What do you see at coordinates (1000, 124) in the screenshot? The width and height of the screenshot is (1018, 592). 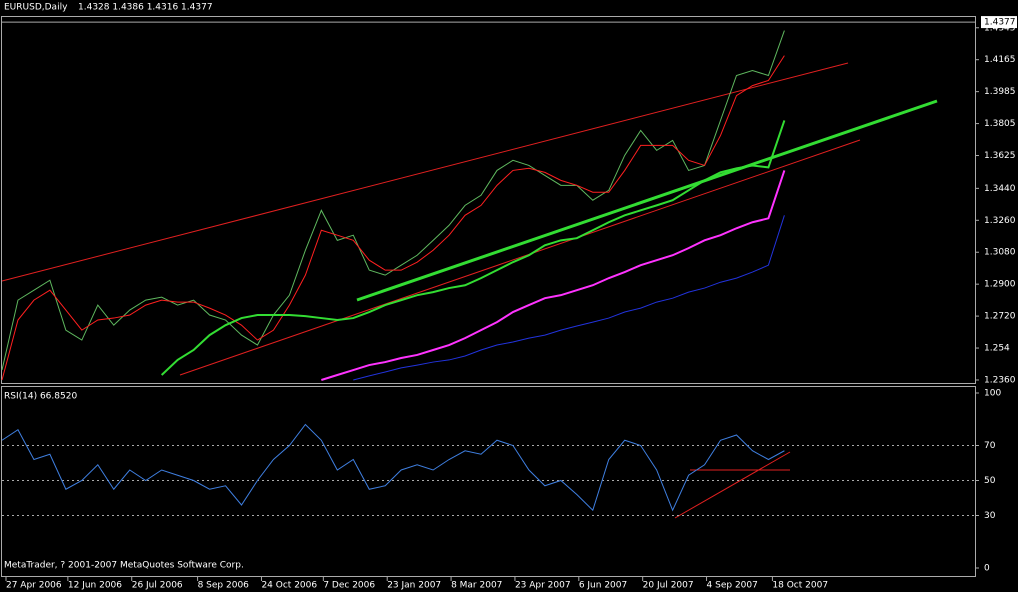 I see `y-tick-label: 1.3805` at bounding box center [1000, 124].